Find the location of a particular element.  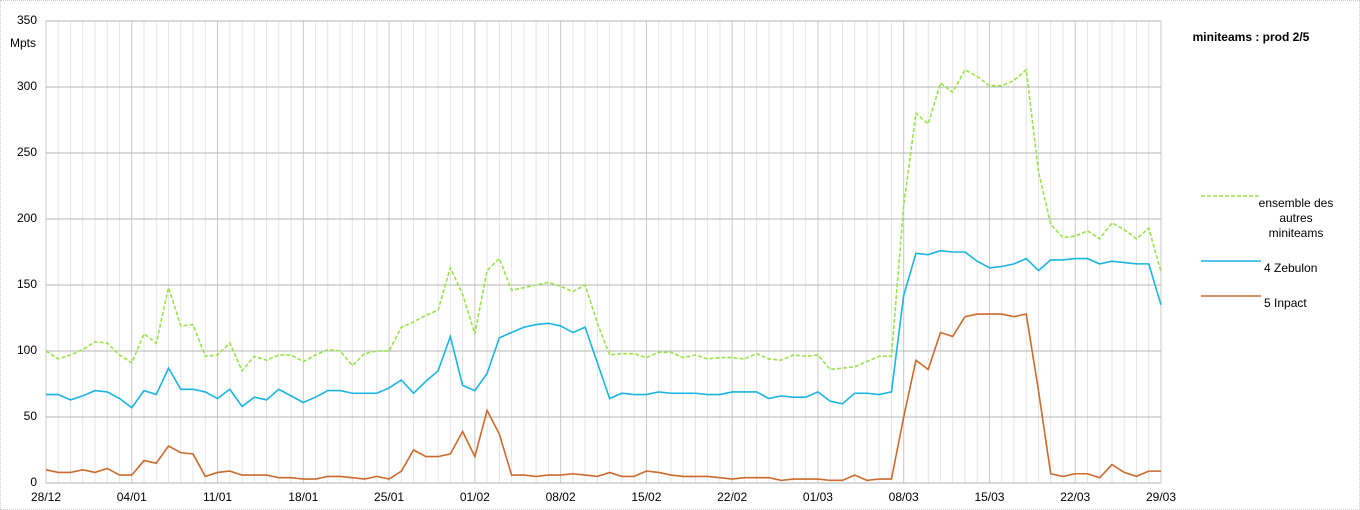

y-tick-label: 0 is located at coordinates (33, 482).